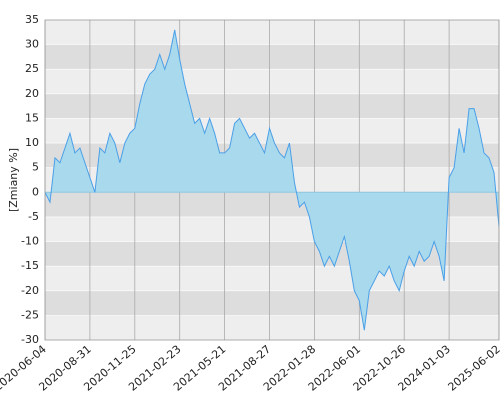 This screenshot has width=500, height=400. I want to click on y-tick-label: 25, so click(32, 68).